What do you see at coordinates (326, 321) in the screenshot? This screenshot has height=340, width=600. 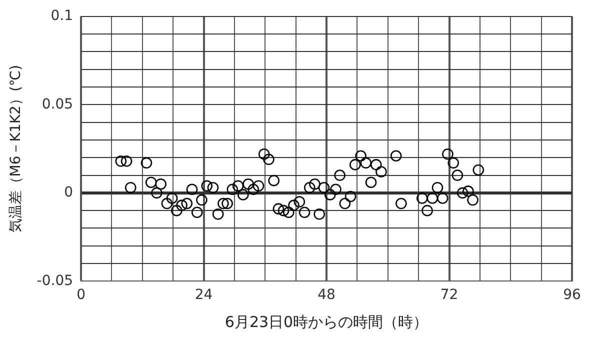 I see `x-axis-title: 6月23日0時からの時間（時）` at bounding box center [326, 321].